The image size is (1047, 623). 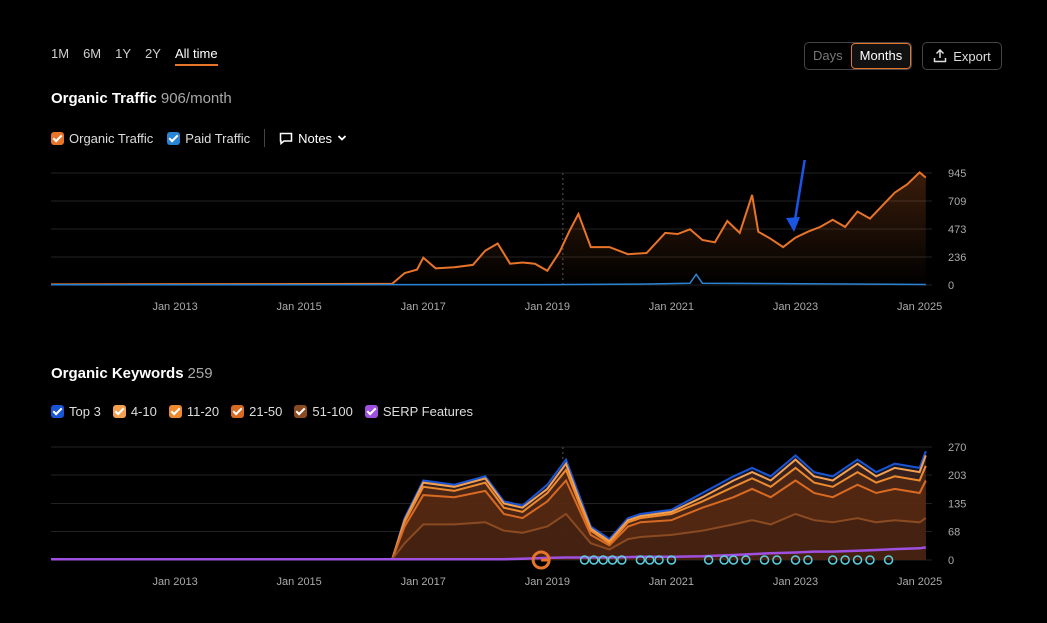 What do you see at coordinates (427, 411) in the screenshot?
I see `legend-label: SERP Features` at bounding box center [427, 411].